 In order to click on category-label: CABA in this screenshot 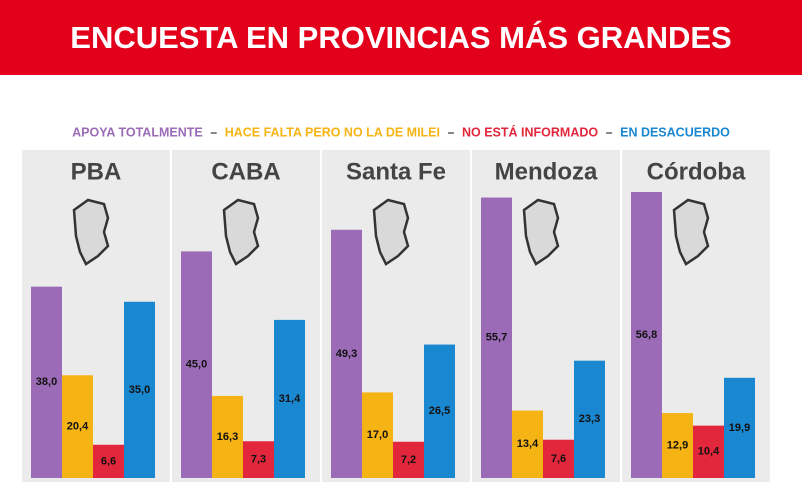, I will do `click(245, 171)`.